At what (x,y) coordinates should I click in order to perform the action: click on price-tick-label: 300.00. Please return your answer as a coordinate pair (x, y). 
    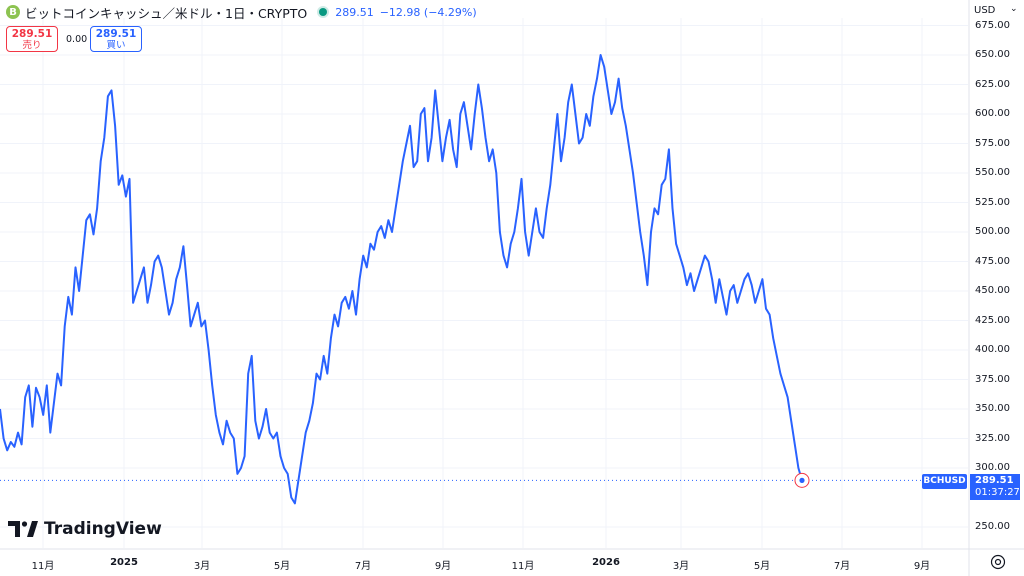
    Looking at the image, I should click on (992, 467).